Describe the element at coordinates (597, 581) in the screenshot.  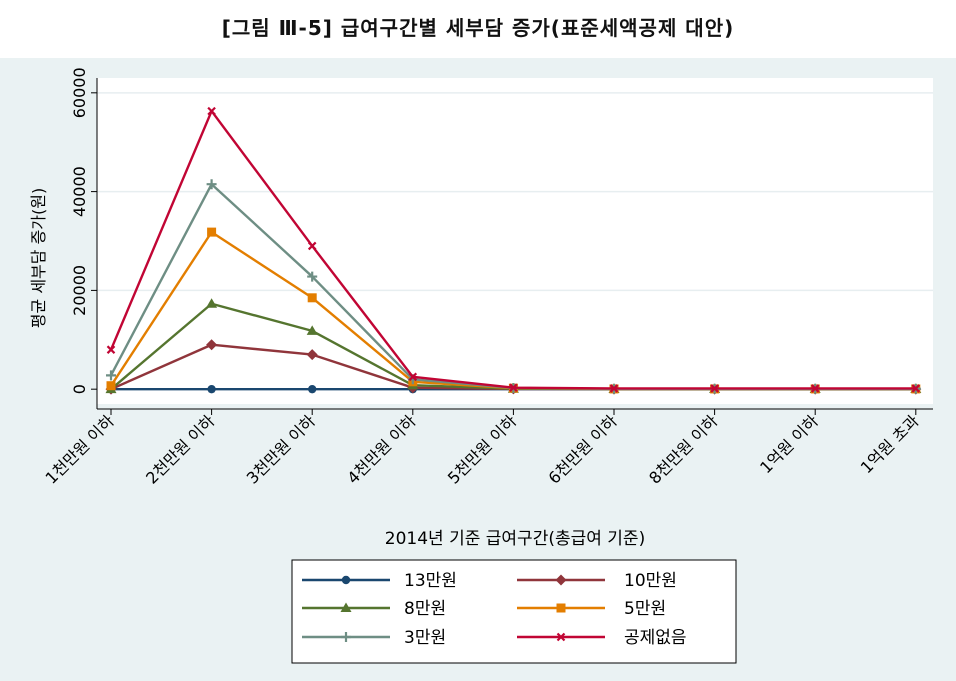
I see `legend-item: 10만원` at that location.